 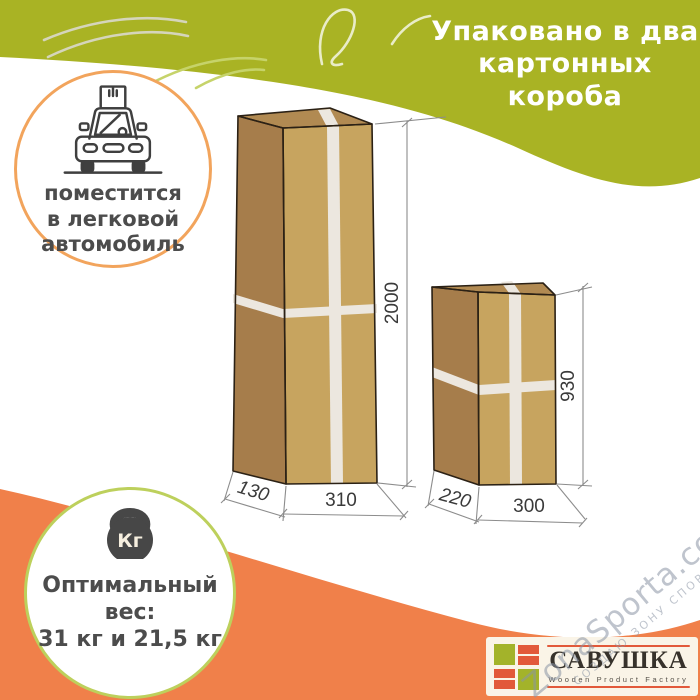 I want to click on weight-badge: Кг Оптимальный вес: 31 кг и 21,5 кг, so click(x=130, y=593).